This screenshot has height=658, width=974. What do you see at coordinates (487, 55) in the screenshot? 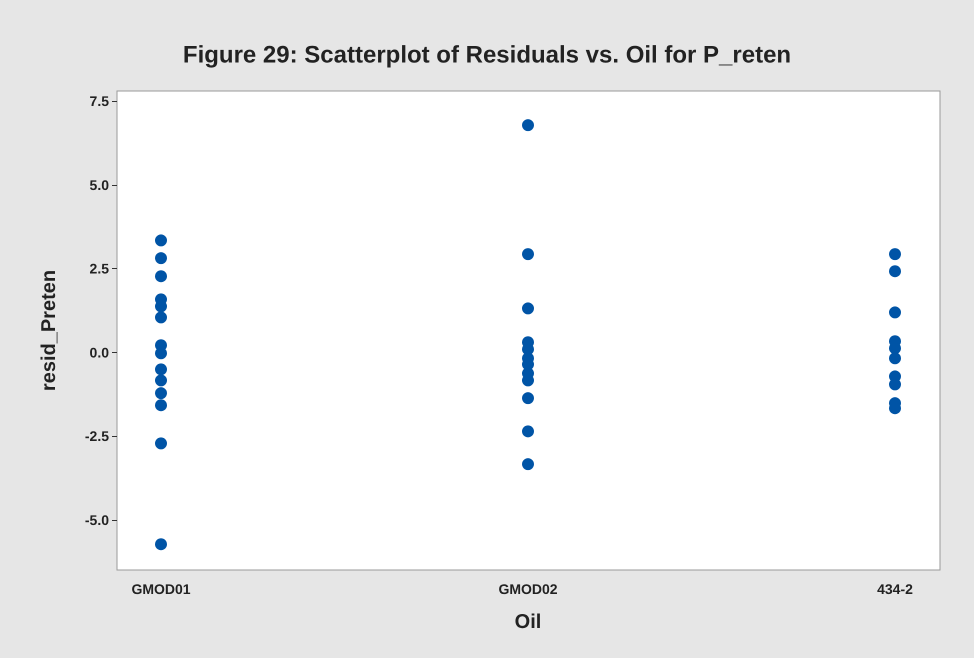
I see `chart-title: Figure 29: Scatterplot of Residuals vs. Oil for P_reten` at bounding box center [487, 55].